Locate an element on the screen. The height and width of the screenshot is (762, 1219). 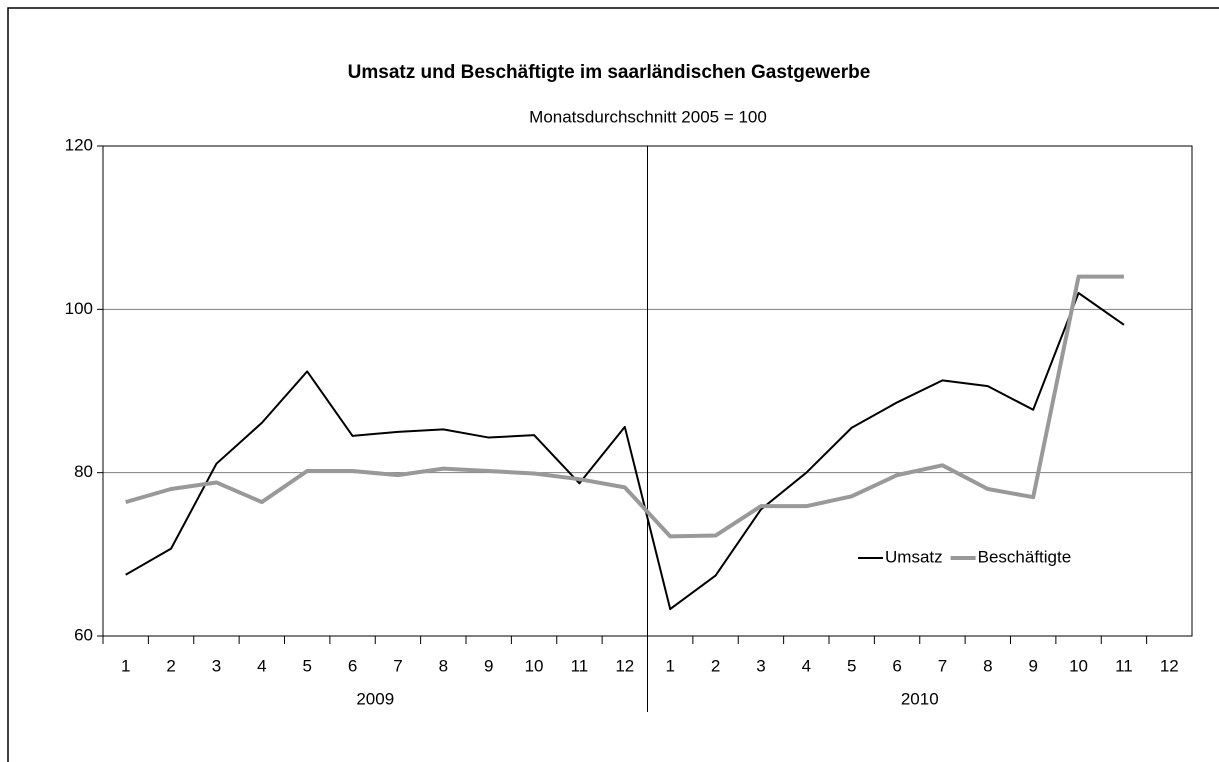
chart-subtitle: Monatsdurchschnitt 2005 = 100 is located at coordinates (648, 116).